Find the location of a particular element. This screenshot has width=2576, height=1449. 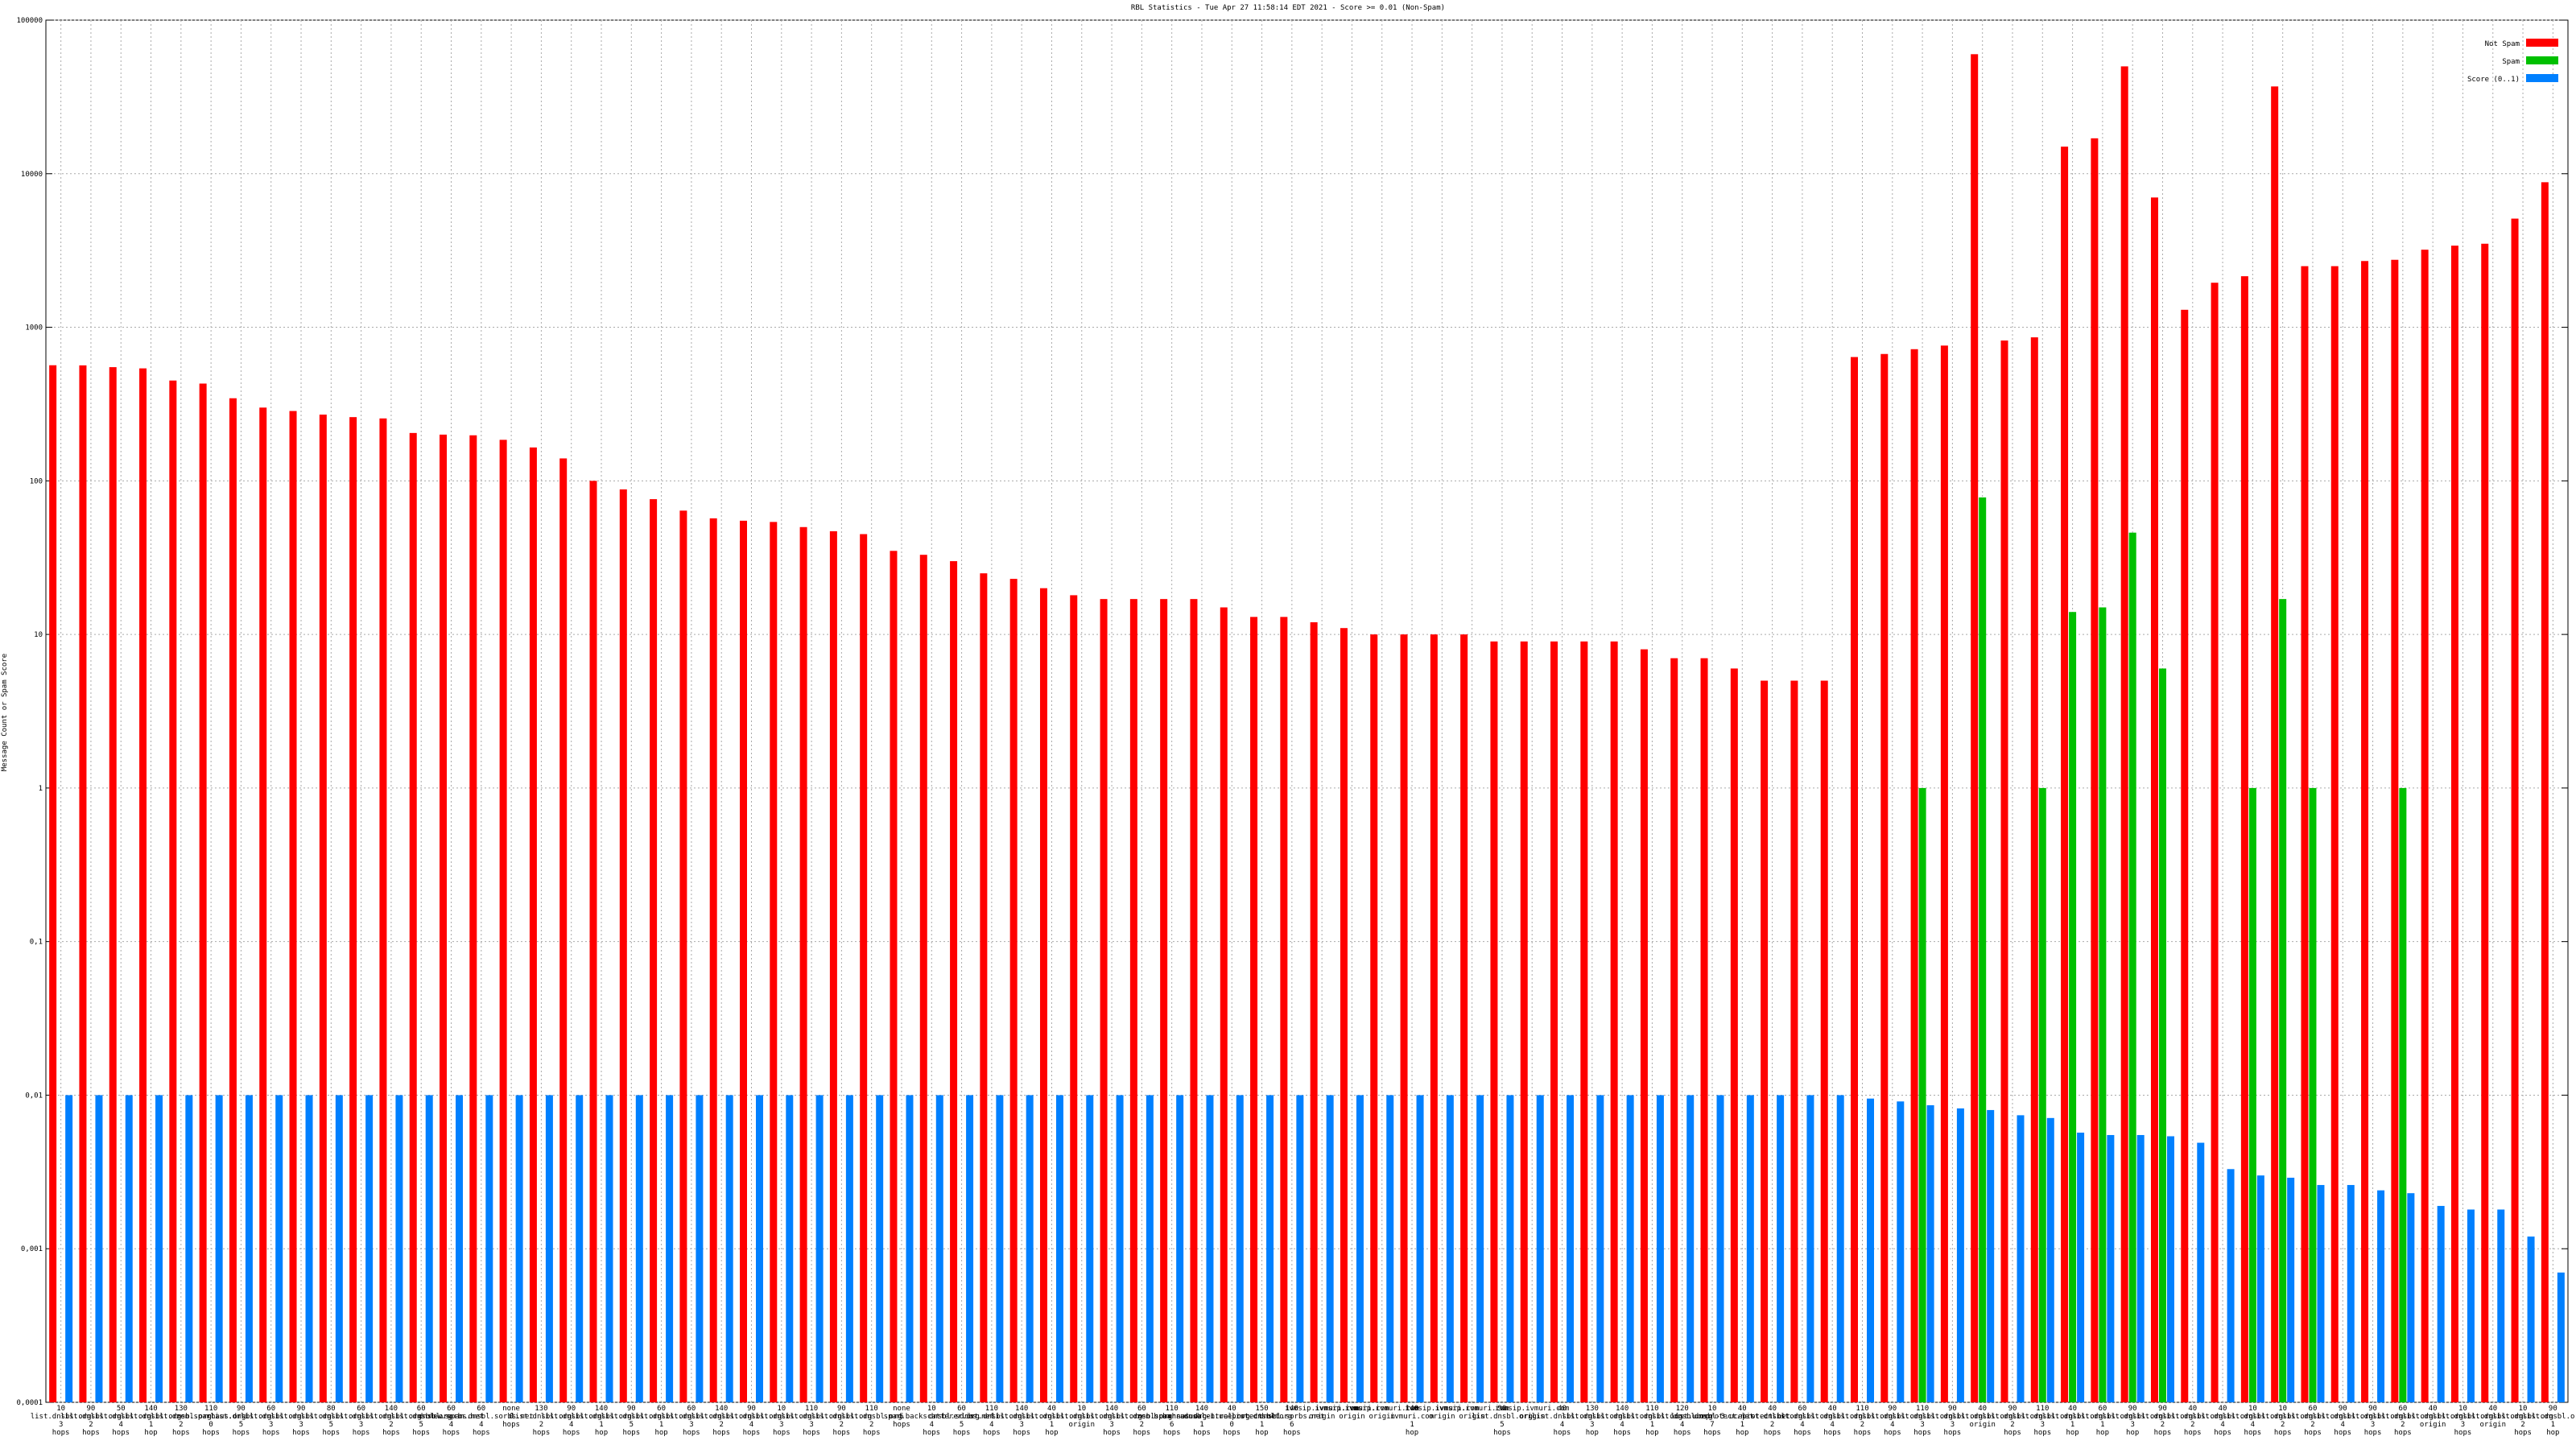

legend-swatch is located at coordinates (2542, 43).